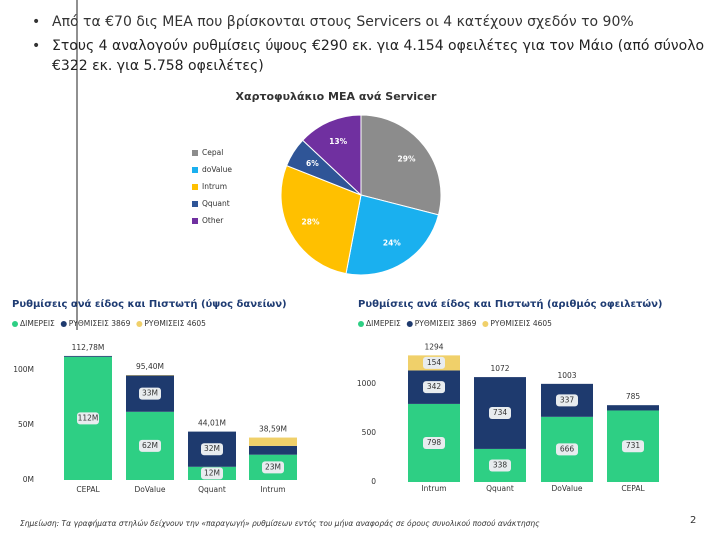 The image size is (716, 536). What do you see at coordinates (213, 220) in the screenshot?
I see `legend-label: Other` at bounding box center [213, 220].